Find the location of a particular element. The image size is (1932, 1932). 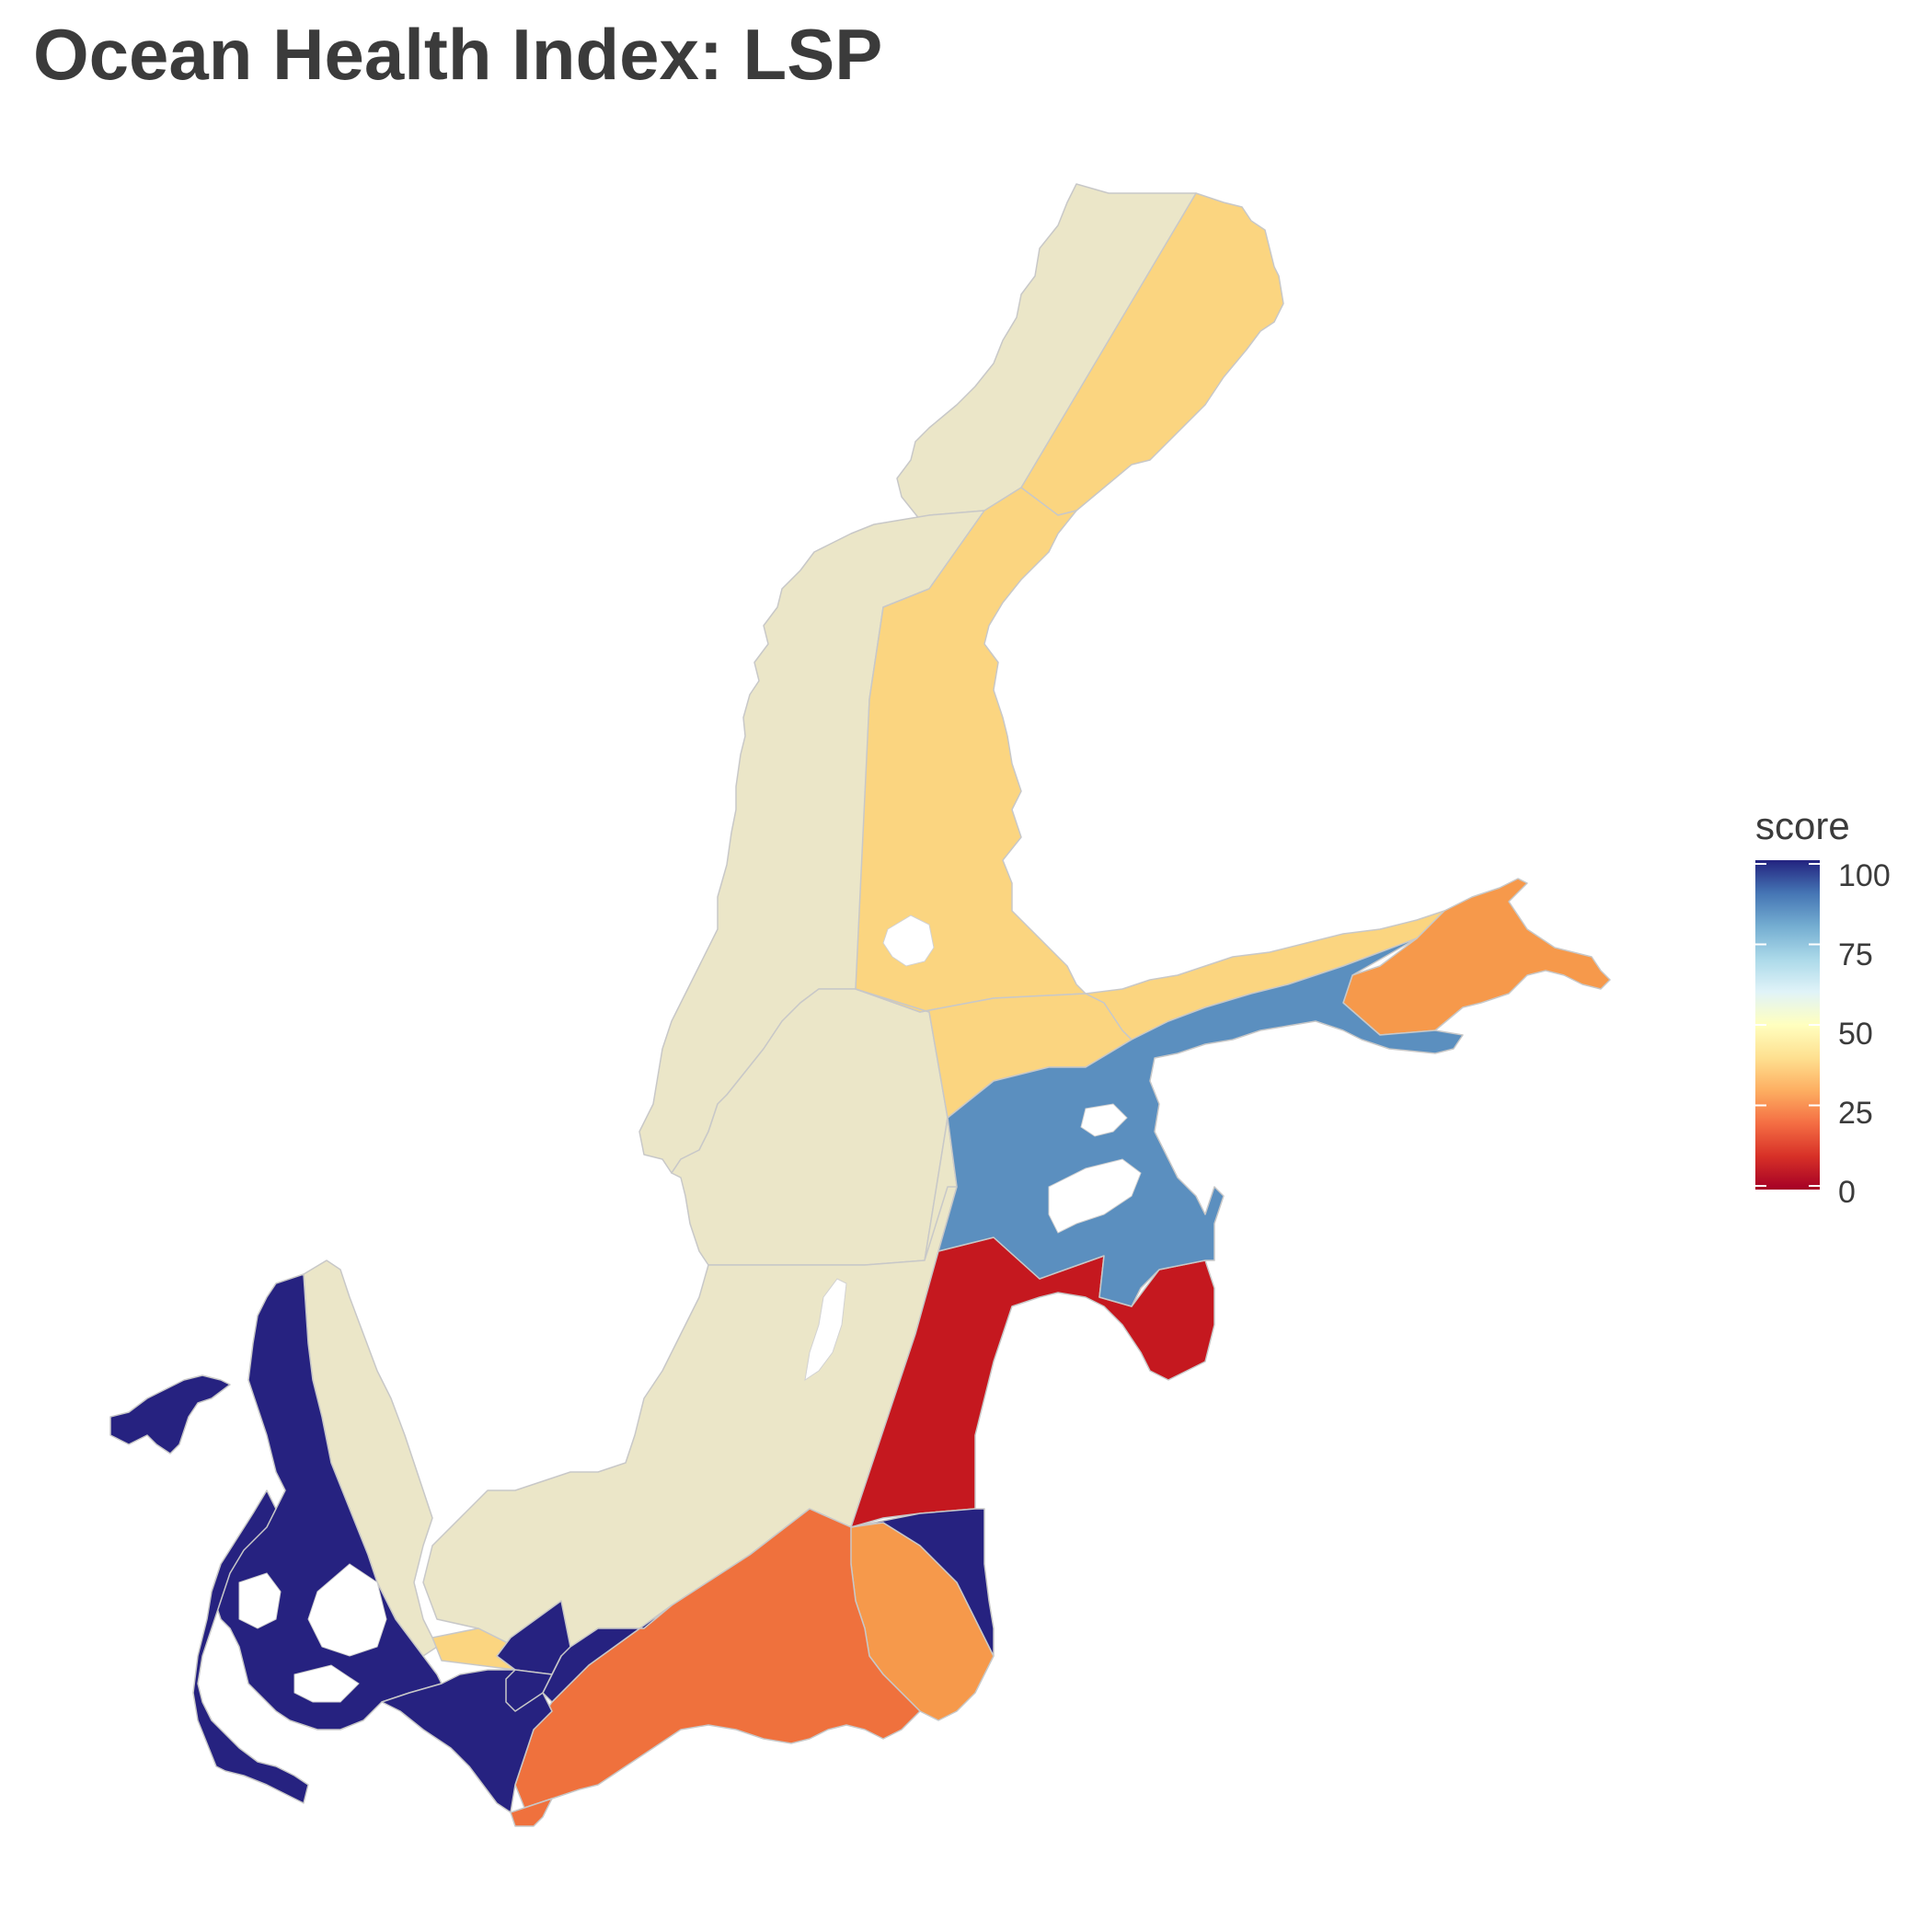

island-hiiumaa is located at coordinates (1104, 1120).